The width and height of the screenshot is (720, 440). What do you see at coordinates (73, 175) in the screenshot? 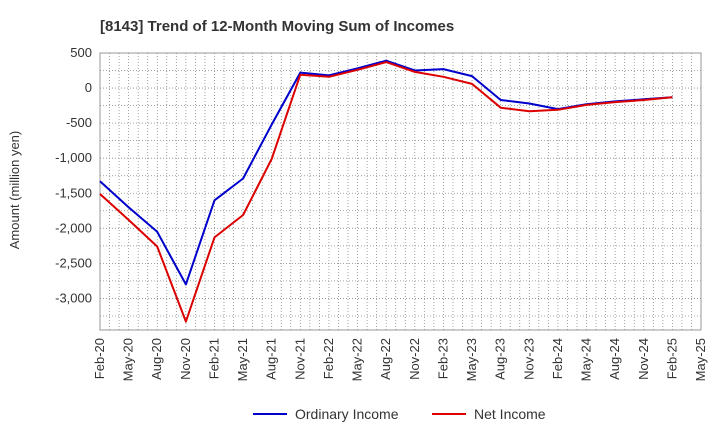
I see `y-axis-ticks: 500 0 -500 -1,000 -1,500 -2,000 -2,500 -3,000` at bounding box center [73, 175].